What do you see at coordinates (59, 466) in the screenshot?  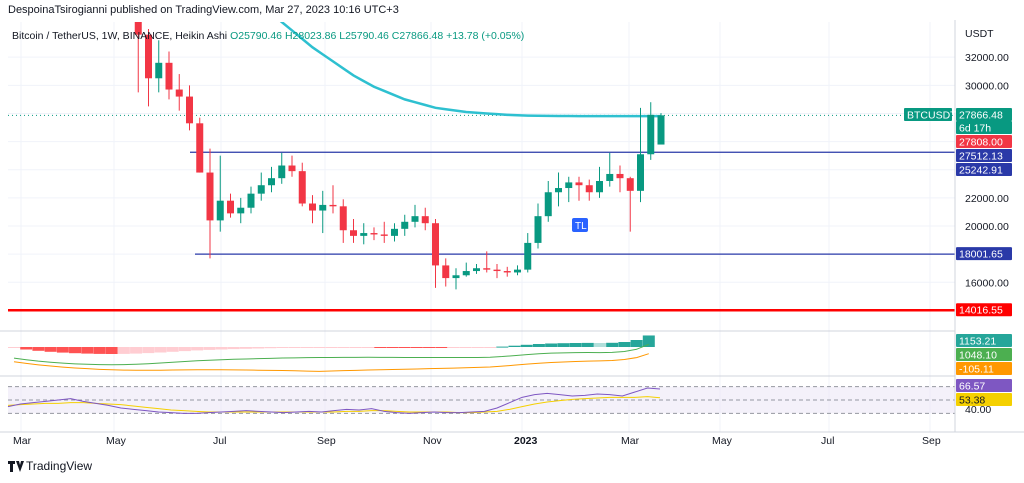 I see `tradingview-brand: TradingView` at bounding box center [59, 466].